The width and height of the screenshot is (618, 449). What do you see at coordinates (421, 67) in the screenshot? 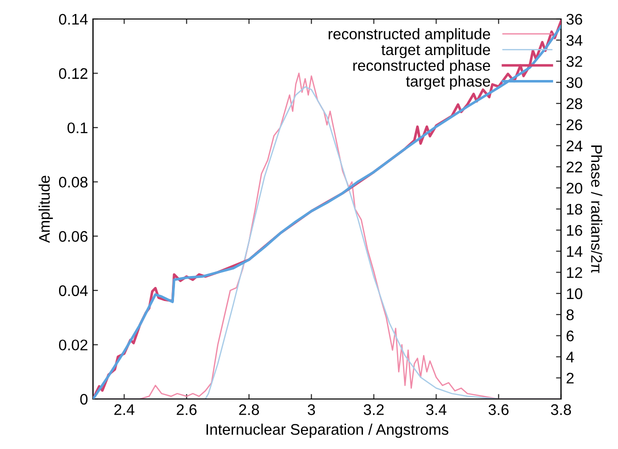
I see `legend-label: reconstructed phase` at bounding box center [421, 67].